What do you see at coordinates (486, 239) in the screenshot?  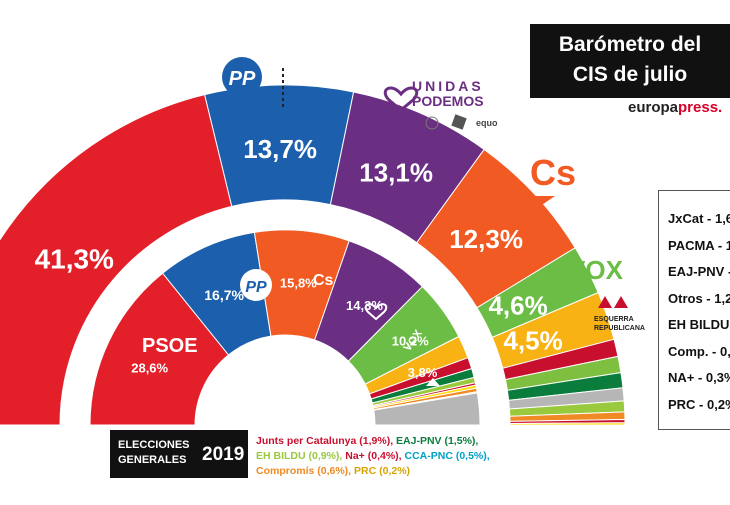 I see `outer-label-cs: 12,3%` at bounding box center [486, 239].